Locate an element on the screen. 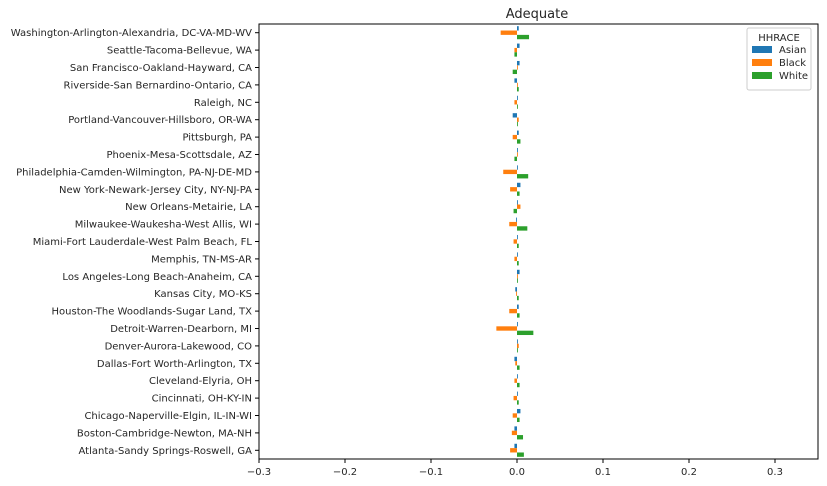 Image resolution: width=827 pixels, height=486 pixels. y-tick-label: San Francisco-Oakland-Hayward, CA is located at coordinates (161, 68).